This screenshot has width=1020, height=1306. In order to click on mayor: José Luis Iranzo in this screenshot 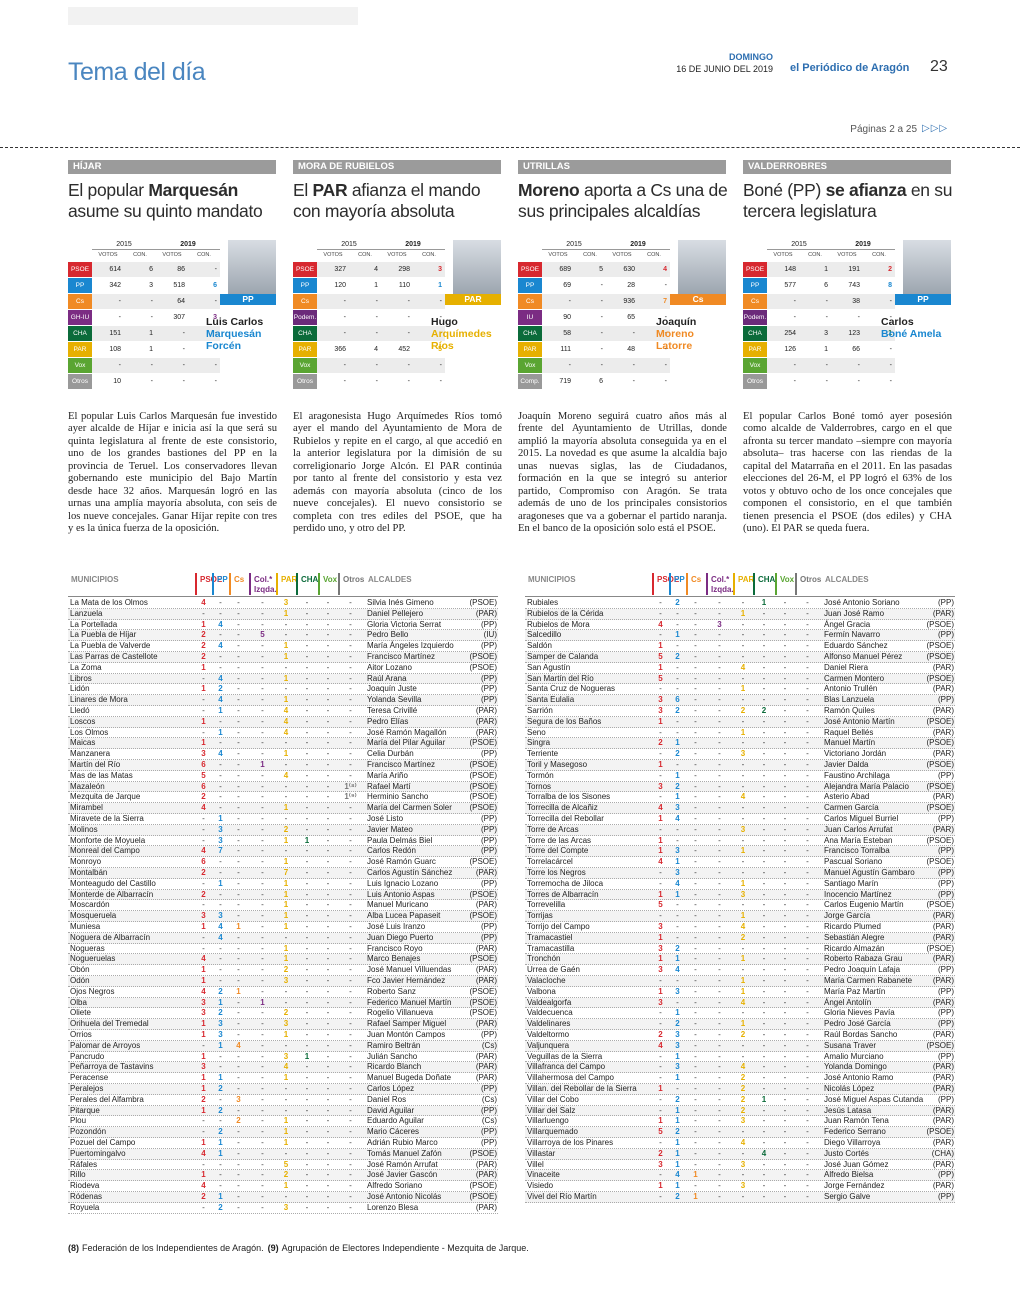, I will do `click(396, 926)`.